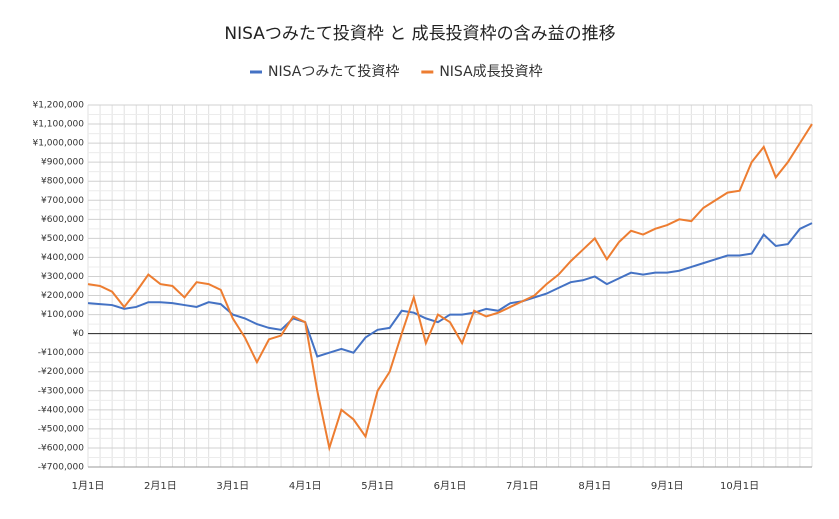 This screenshot has width=839, height=519. I want to click on y-tick-label: -¥200,000, so click(61, 372).